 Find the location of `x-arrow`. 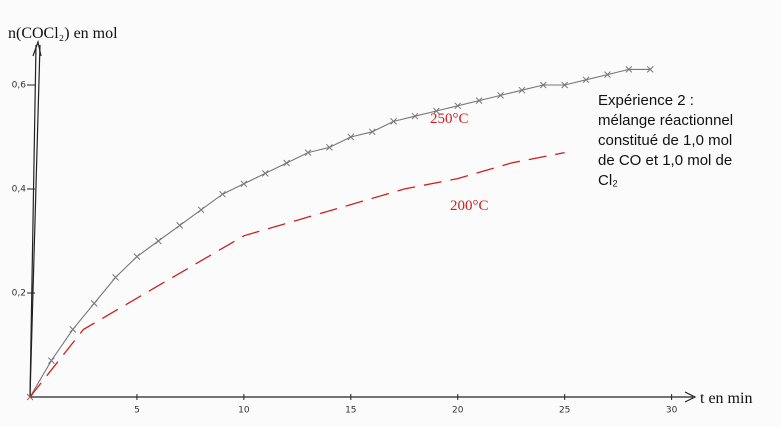

x-arrow is located at coordinates (690, 397).